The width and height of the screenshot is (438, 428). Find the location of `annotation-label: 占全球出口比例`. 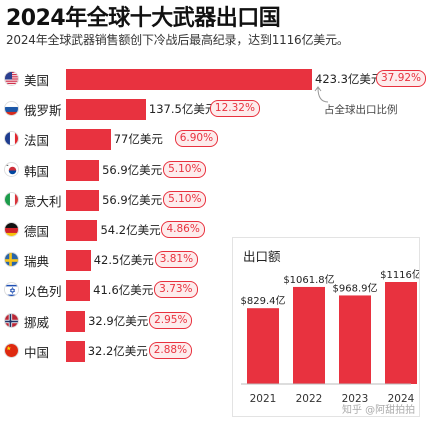

annotation-label: 占全球出口比例 is located at coordinates (361, 110).